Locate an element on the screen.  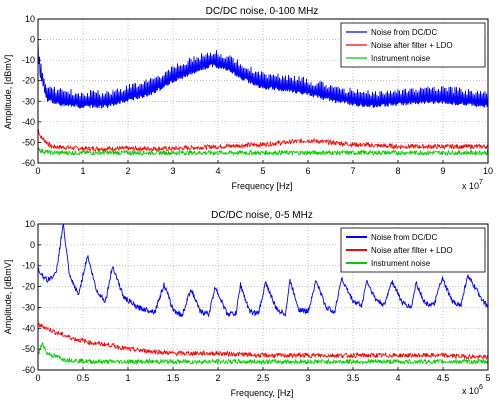
x-tick-label: 10 is located at coordinates (488, 171).